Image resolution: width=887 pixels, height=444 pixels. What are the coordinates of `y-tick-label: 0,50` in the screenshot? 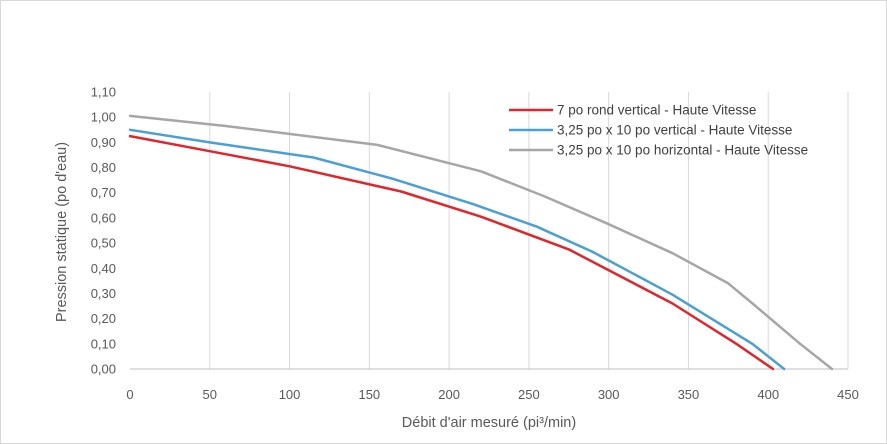 It's located at (103, 243).